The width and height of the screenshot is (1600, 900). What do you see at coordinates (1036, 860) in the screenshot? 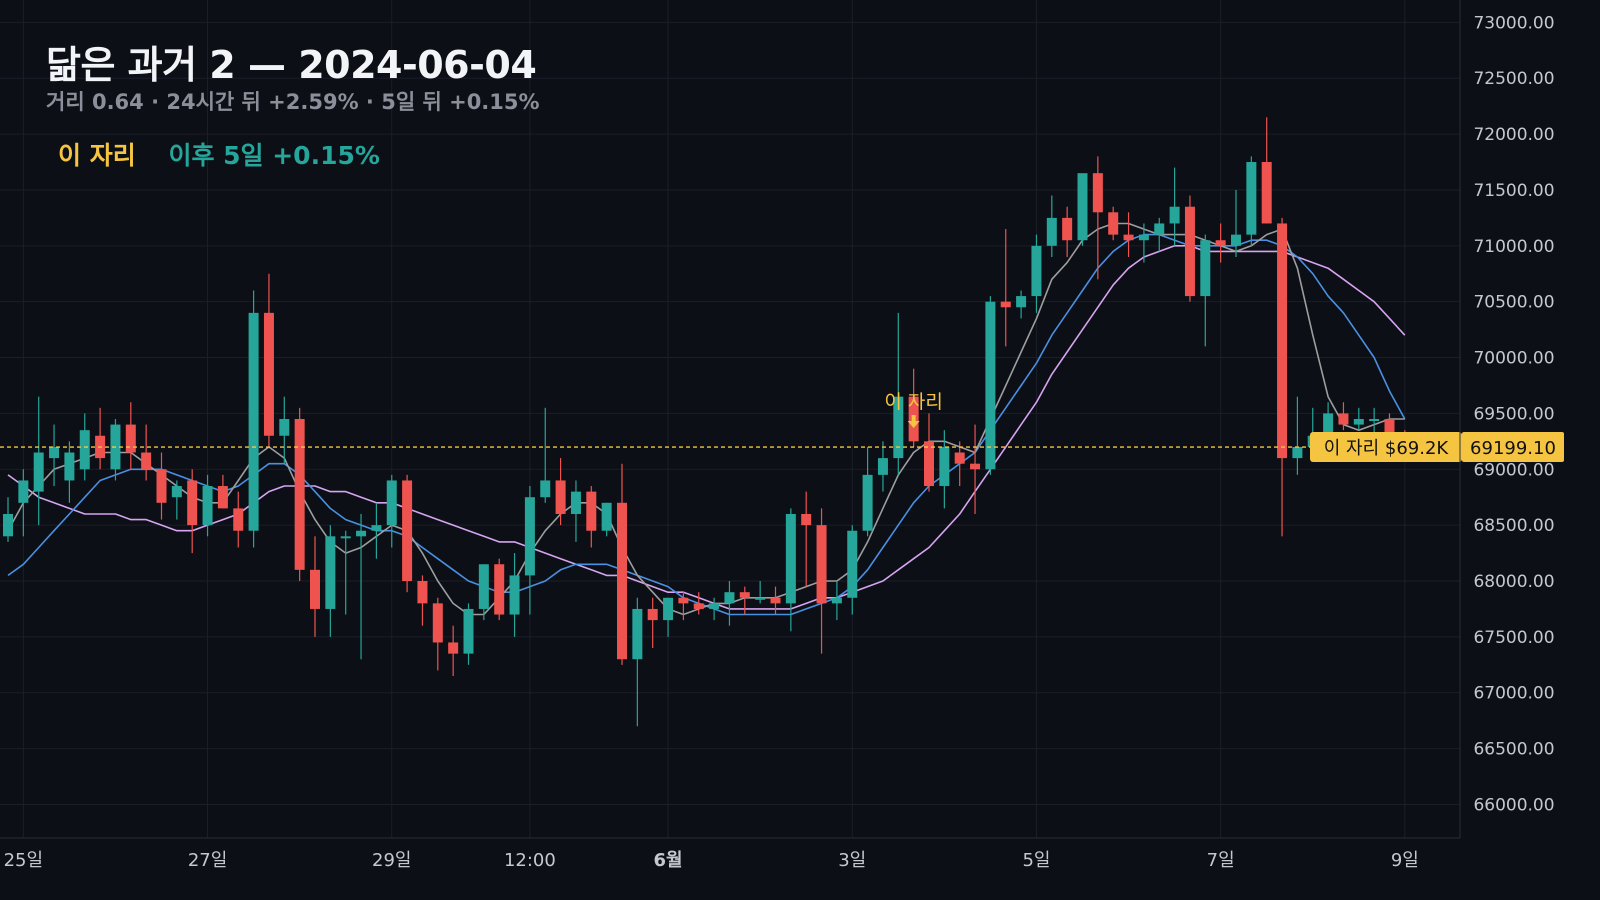
I see `x-tick-label: 5일` at bounding box center [1036, 860].